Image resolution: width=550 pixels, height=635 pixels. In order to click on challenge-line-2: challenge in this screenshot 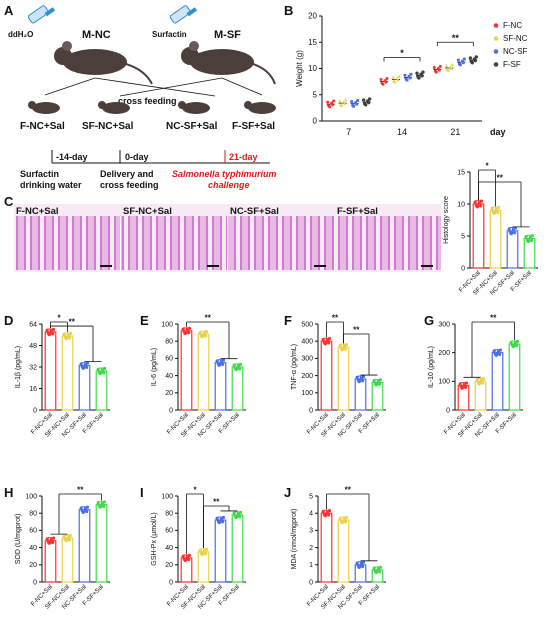, I will do `click(229, 185)`.